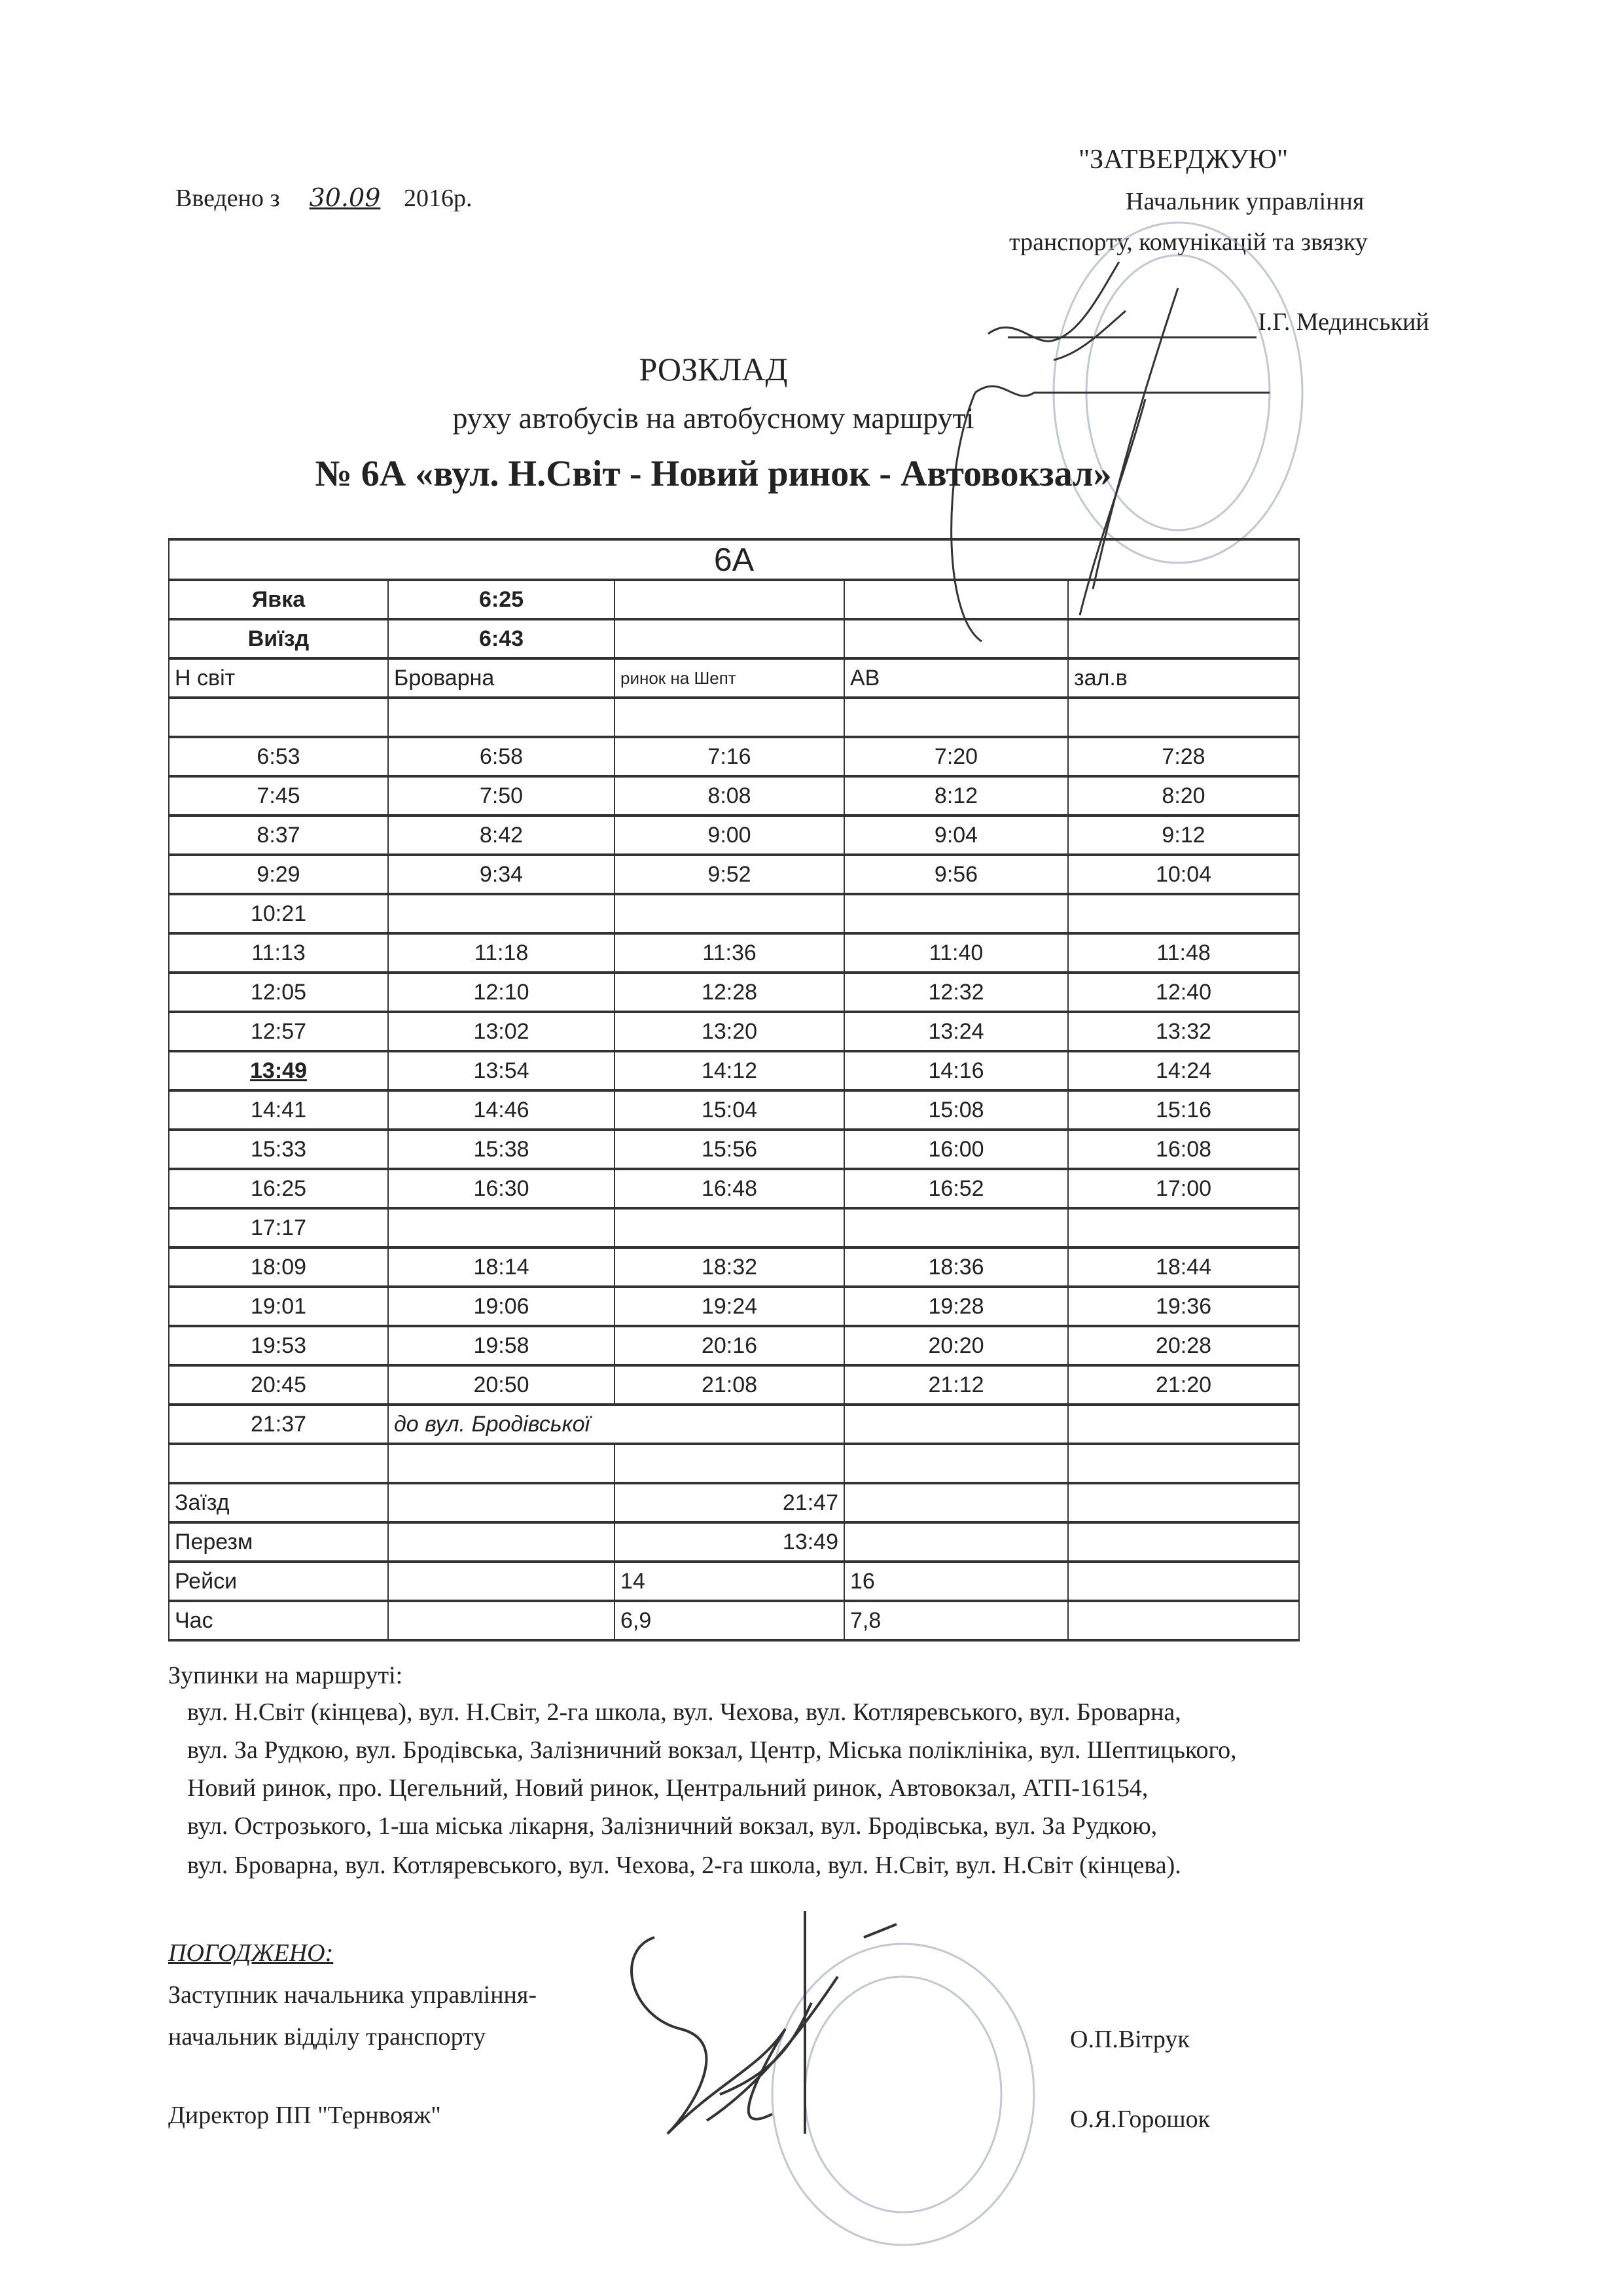  Describe the element at coordinates (278, 1385) in the screenshot. I see `schedule-cell: 20:45` at that location.